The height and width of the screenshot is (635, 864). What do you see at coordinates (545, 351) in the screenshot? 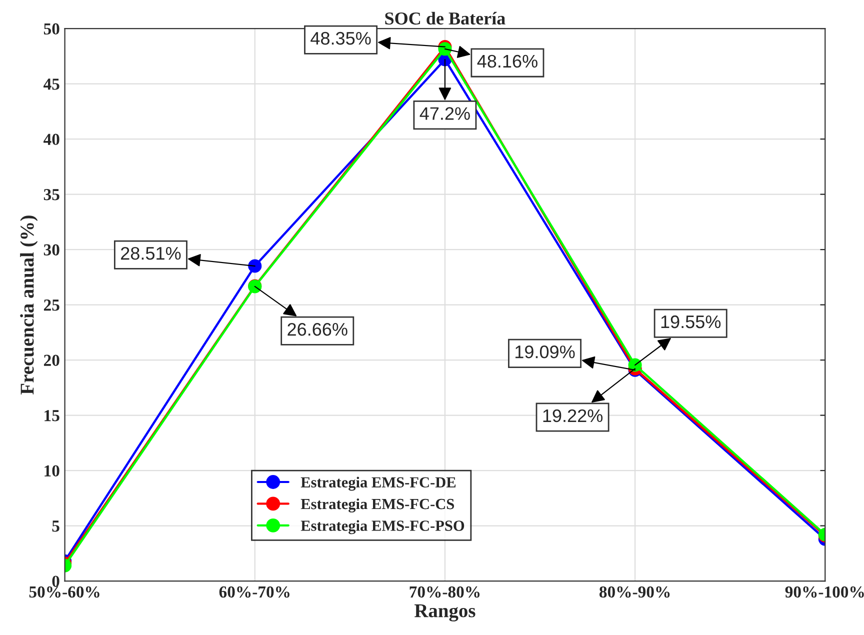
I see `annotation: 19.09%` at bounding box center [545, 351].